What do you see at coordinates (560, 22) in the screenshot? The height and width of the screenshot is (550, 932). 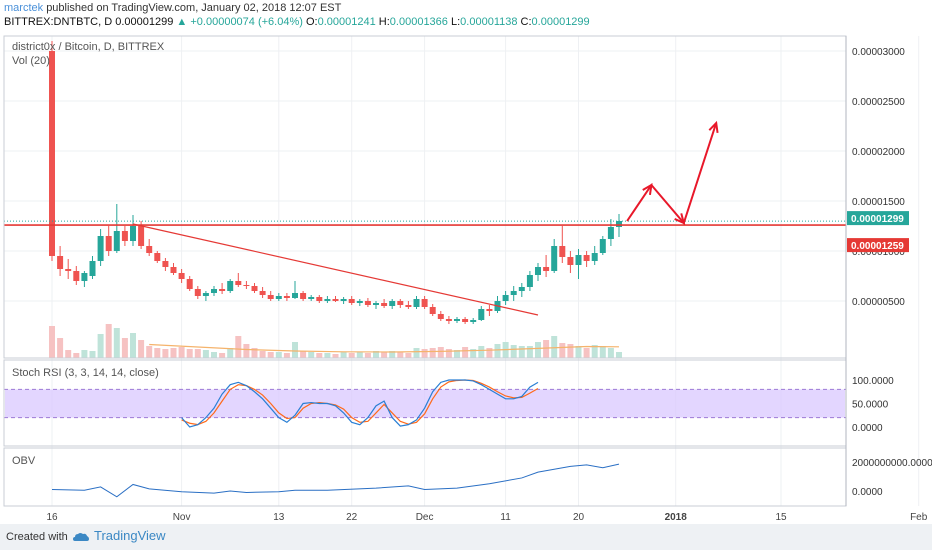 I see `close-value: 0.00001299` at bounding box center [560, 22].